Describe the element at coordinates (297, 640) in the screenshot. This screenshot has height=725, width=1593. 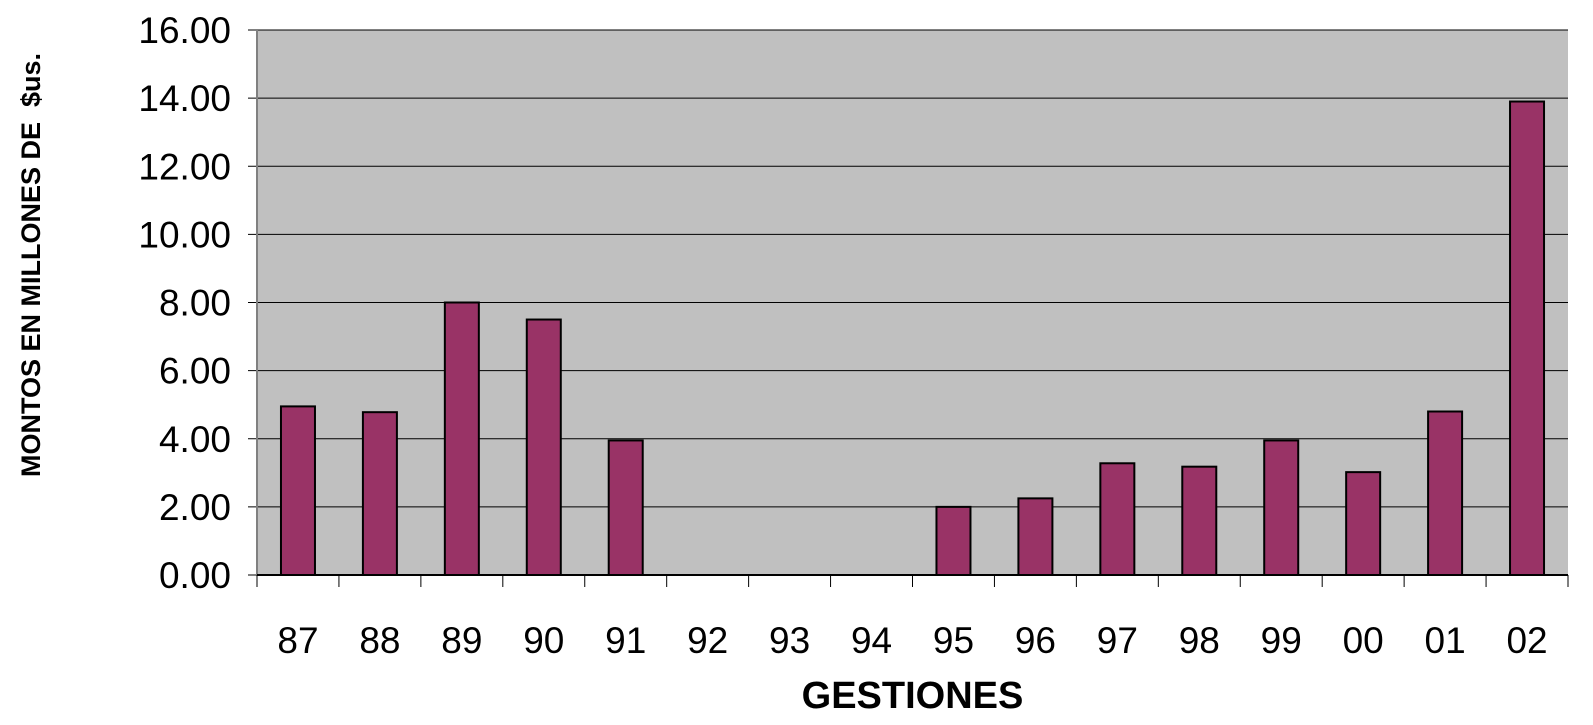
I see `x-tick-label: 87` at that location.